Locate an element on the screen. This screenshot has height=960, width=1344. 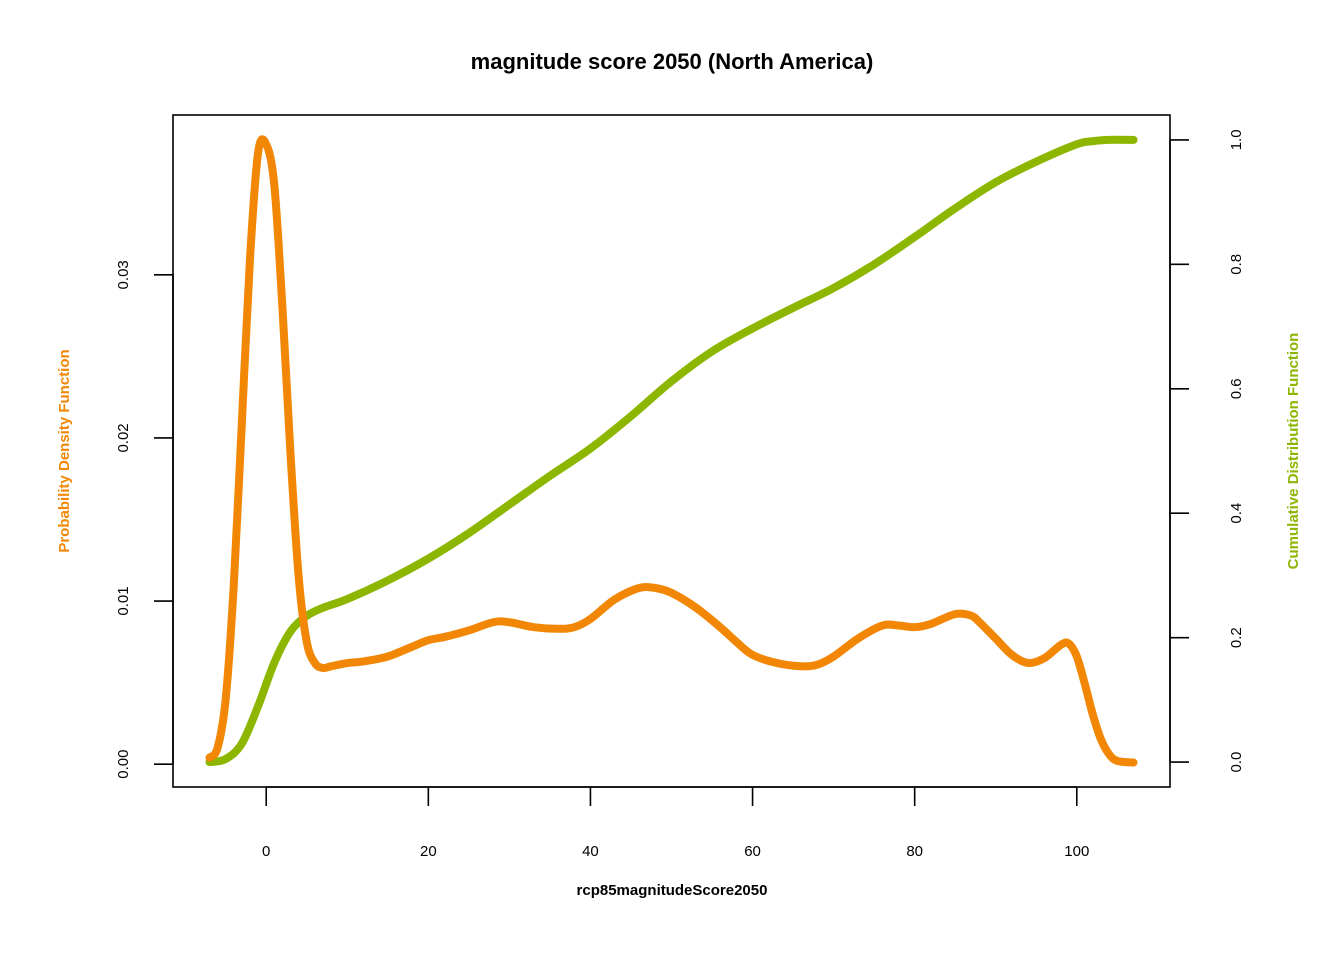
y-right-tick-label: 0.2 is located at coordinates (1236, 637).